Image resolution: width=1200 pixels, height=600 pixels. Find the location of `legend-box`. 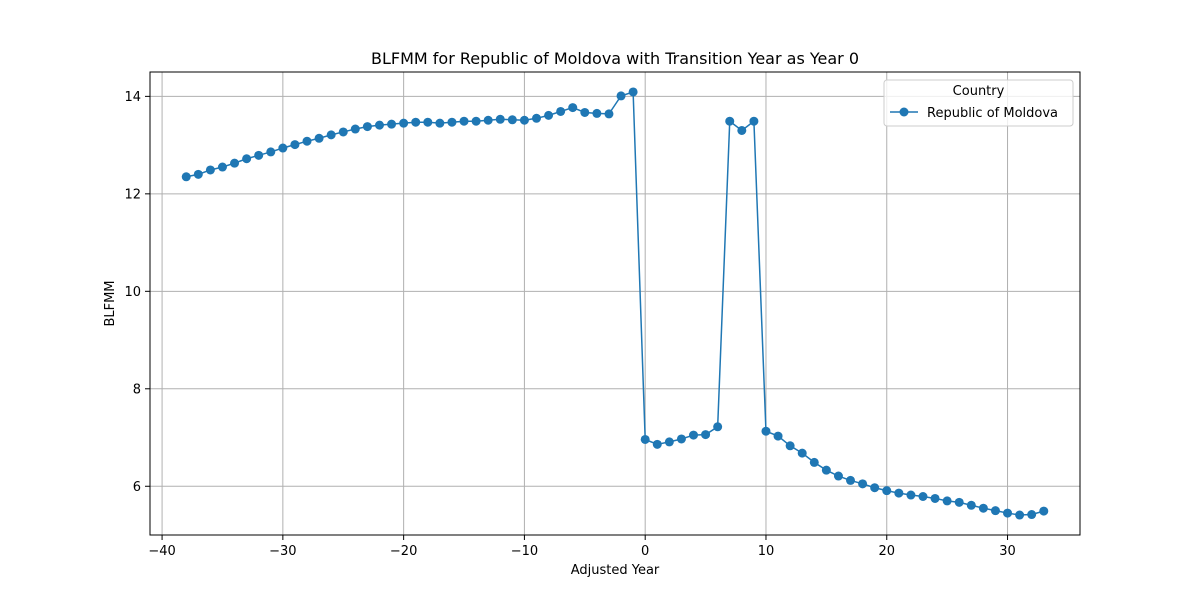

legend-box is located at coordinates (978, 103).